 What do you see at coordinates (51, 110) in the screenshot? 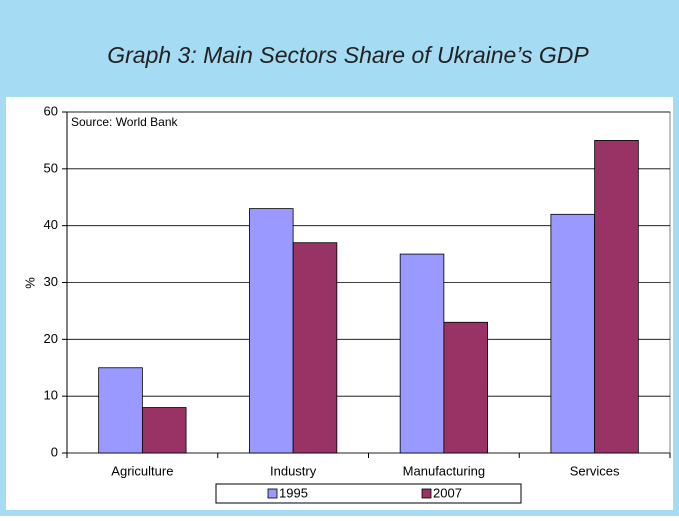
I see `y-tick-label: 60` at bounding box center [51, 110].